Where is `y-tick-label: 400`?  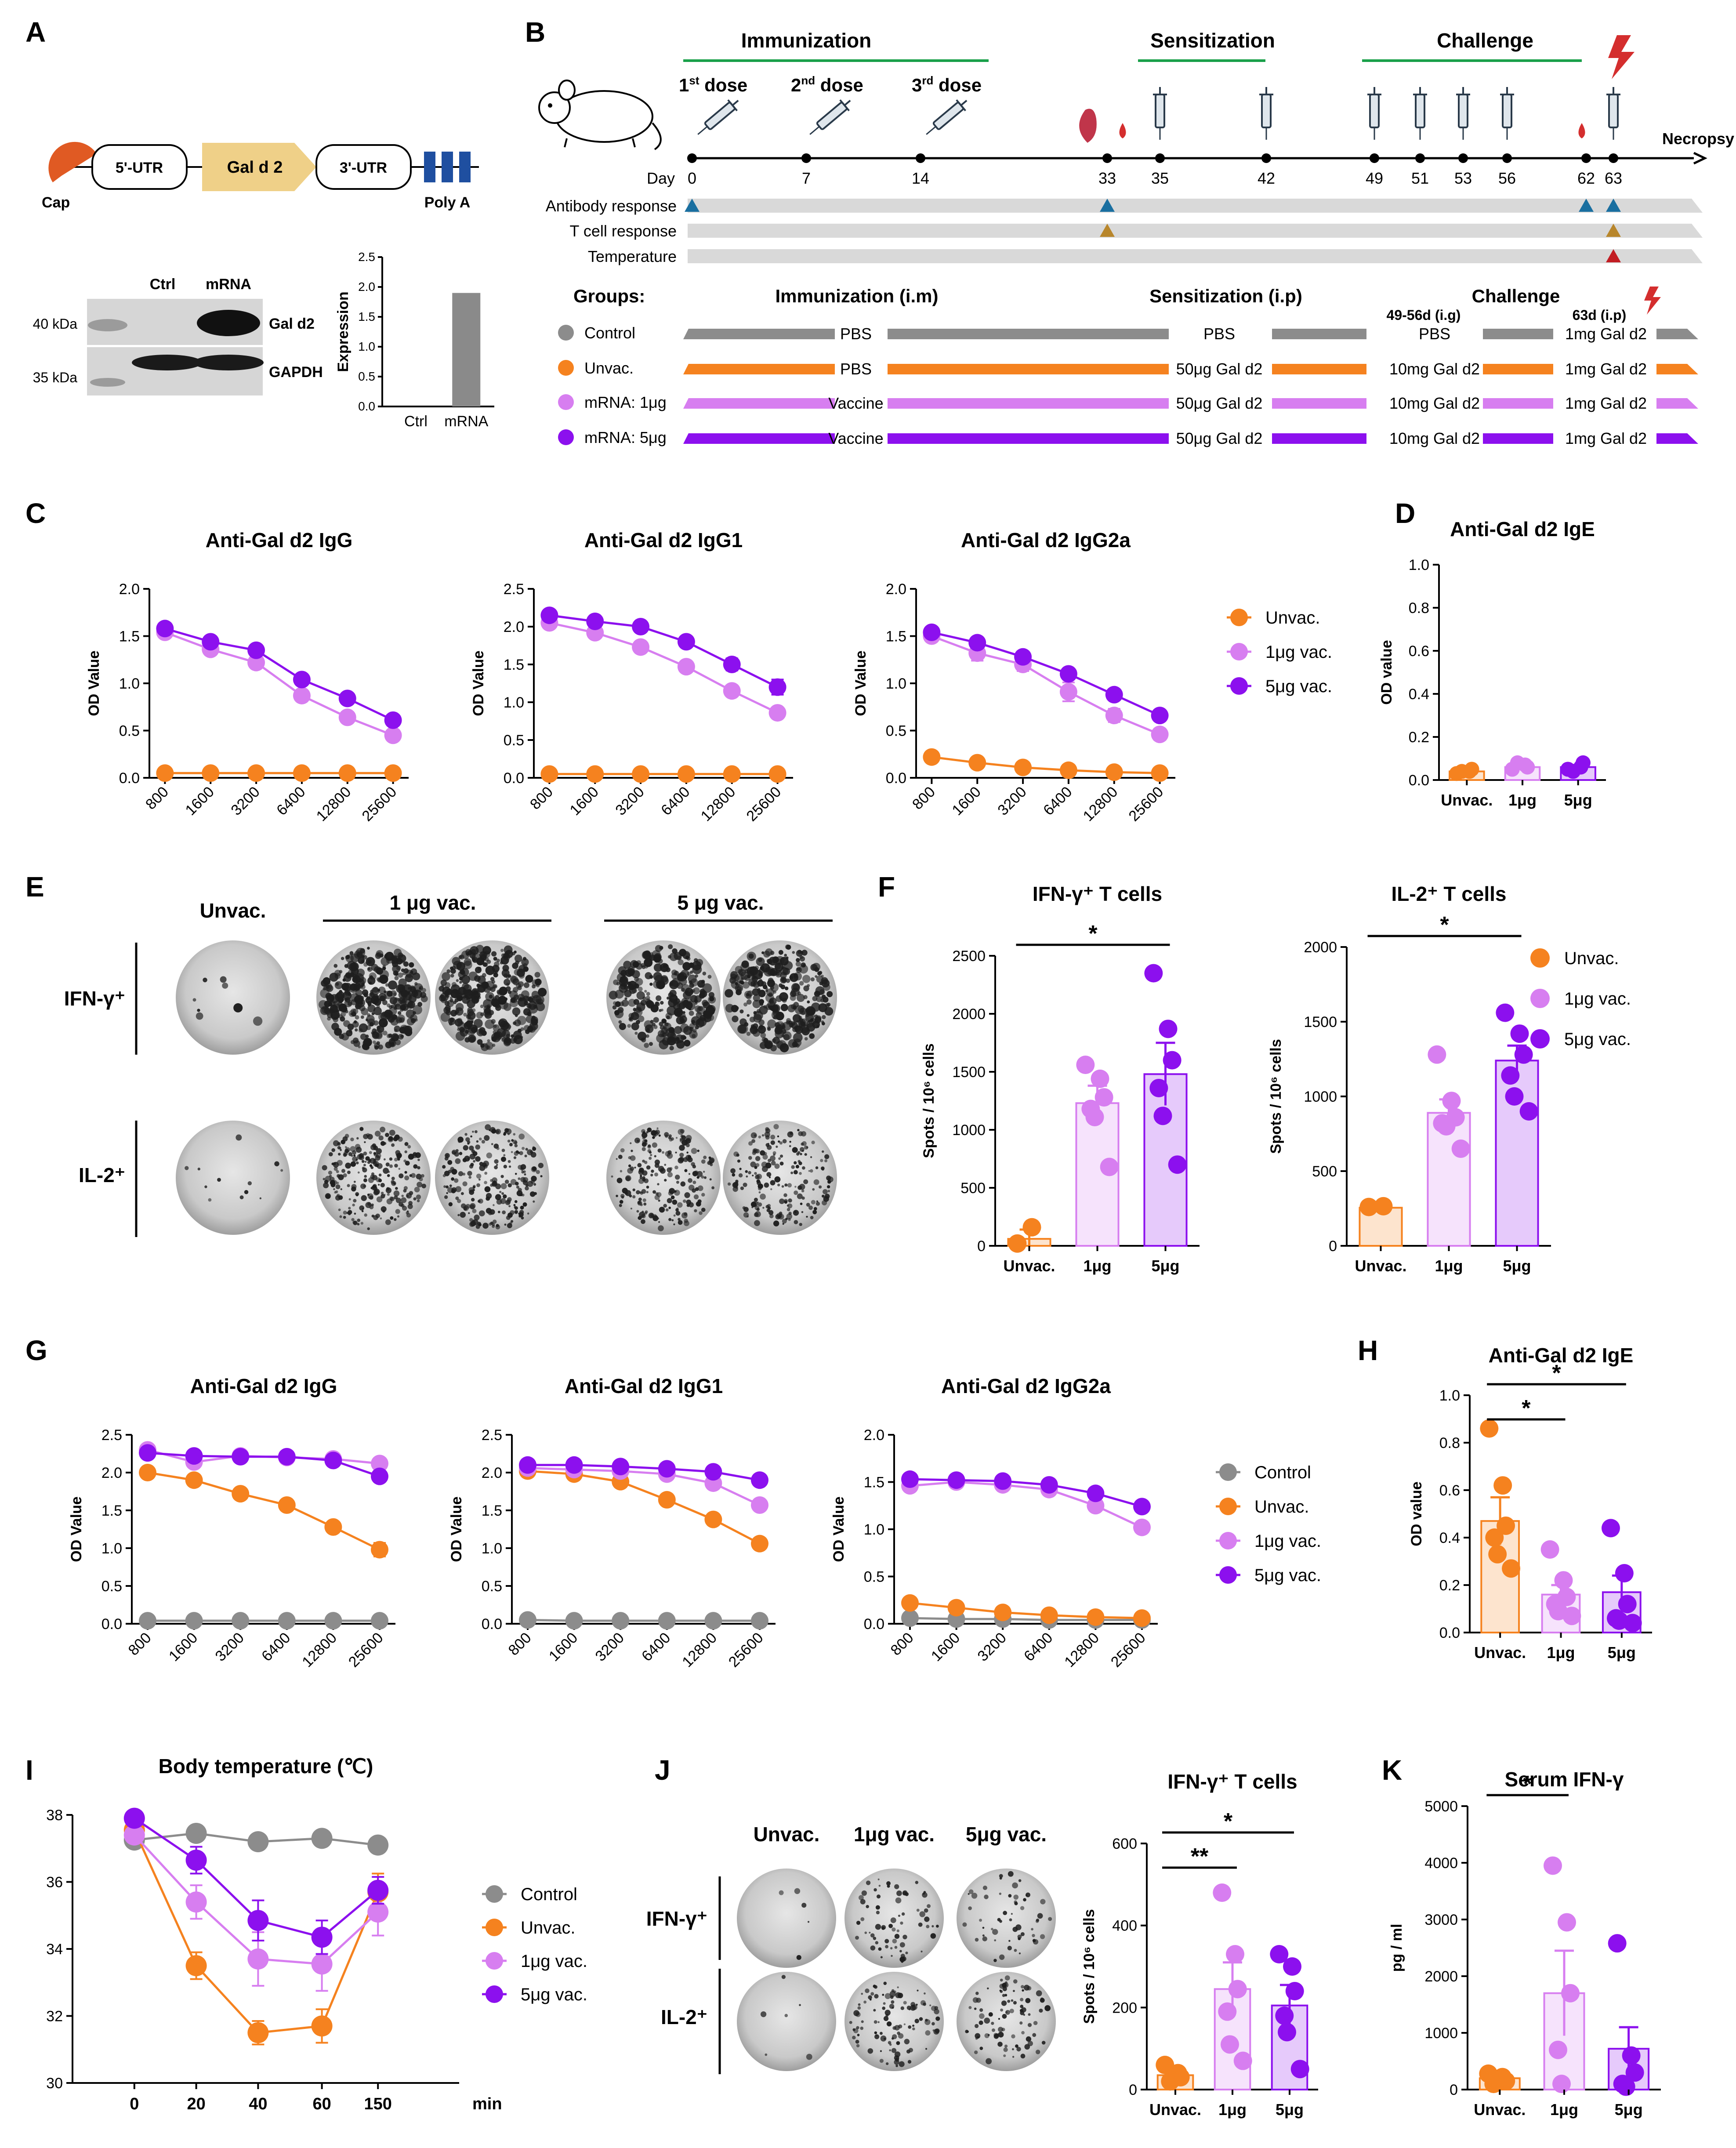 y-tick-label: 400 is located at coordinates (1124, 1926).